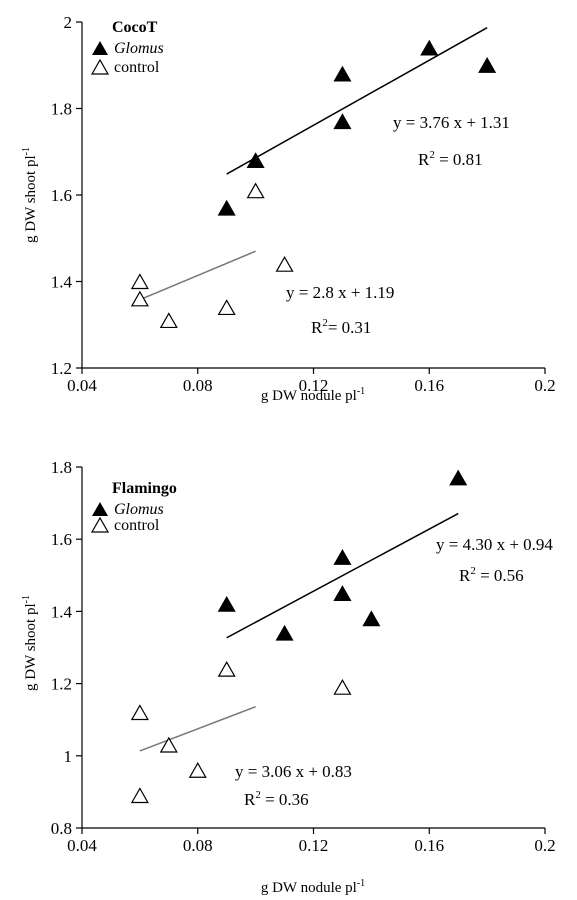  What do you see at coordinates (82, 385) in the screenshot?
I see `panel1-x-tick-label: 0.04` at bounding box center [82, 385].